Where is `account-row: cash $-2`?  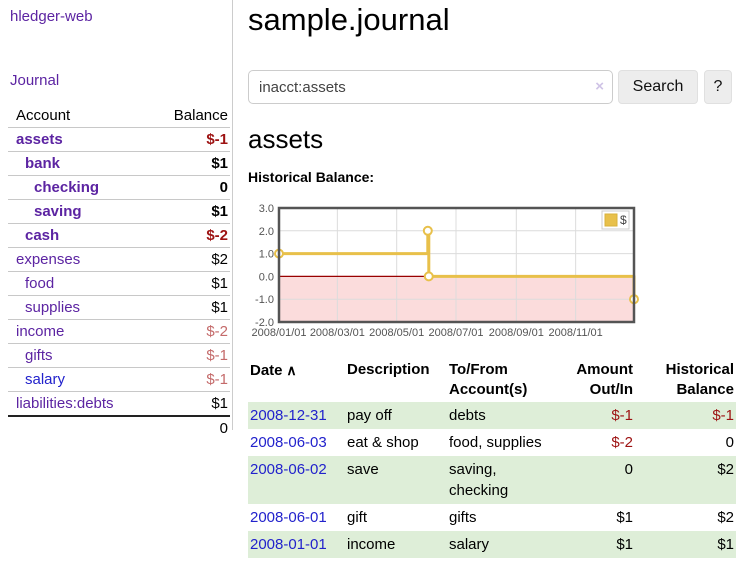
account-row: cash $-2 is located at coordinates (119, 235).